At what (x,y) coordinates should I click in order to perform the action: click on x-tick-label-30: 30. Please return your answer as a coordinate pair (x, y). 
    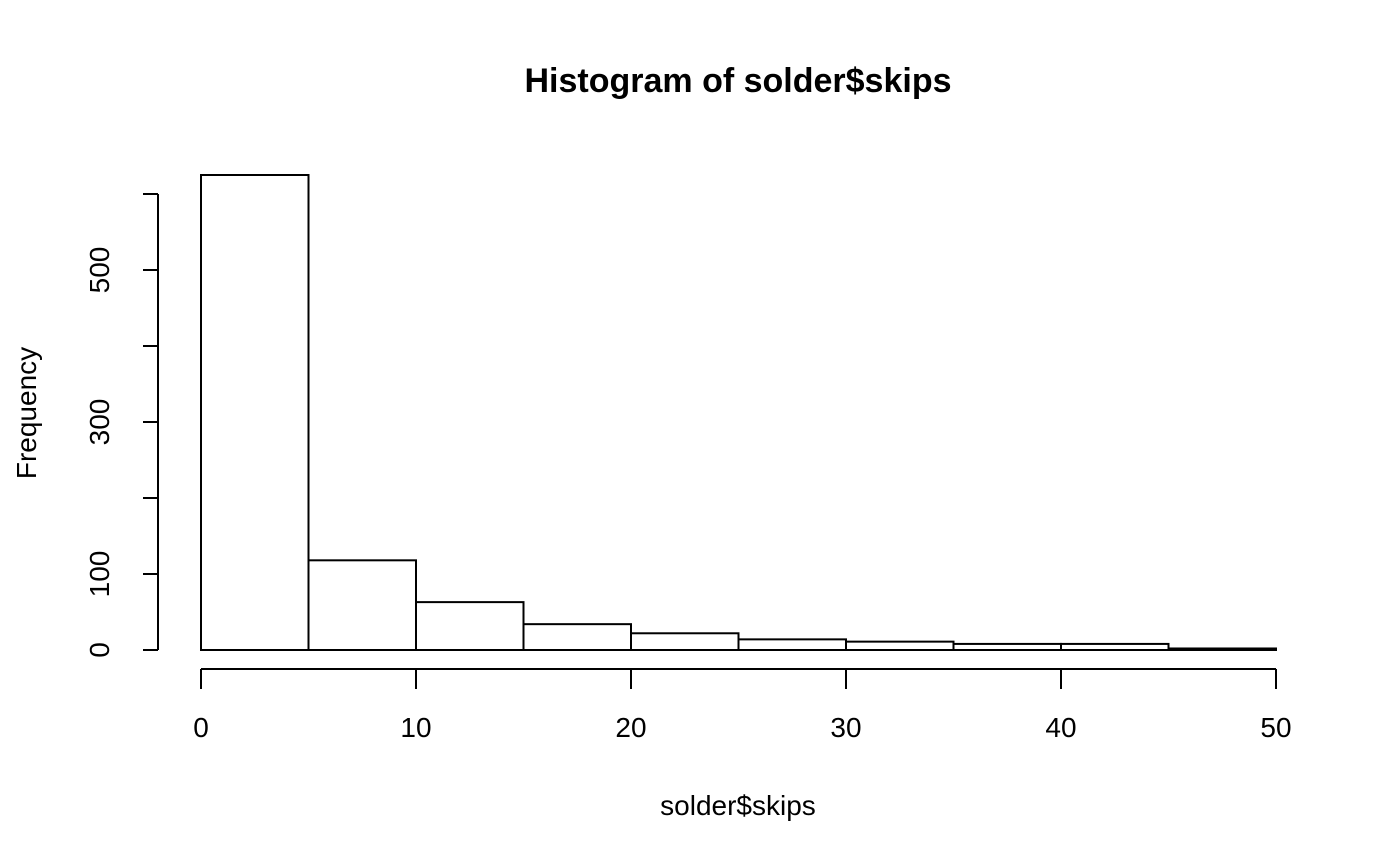
    Looking at the image, I should click on (845, 727).